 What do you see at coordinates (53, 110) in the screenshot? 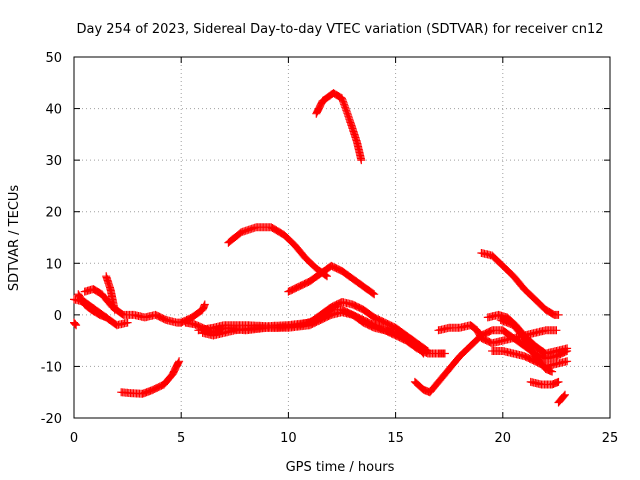
I see `y-tick-label: 40` at bounding box center [53, 110].